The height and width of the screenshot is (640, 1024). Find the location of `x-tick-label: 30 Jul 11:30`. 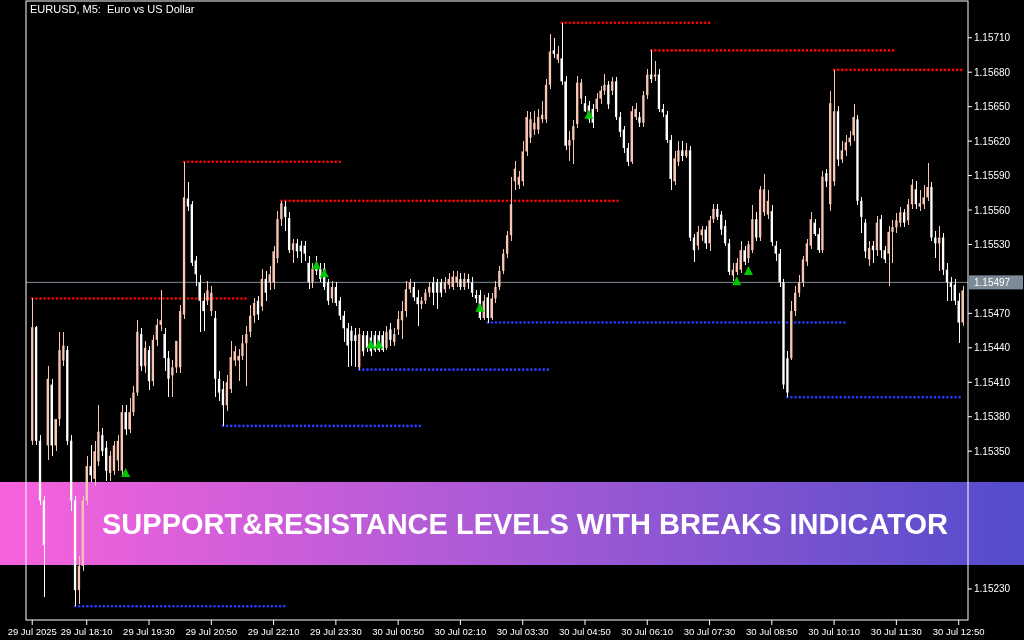

x-tick-label: 30 Jul 11:30 is located at coordinates (896, 631).